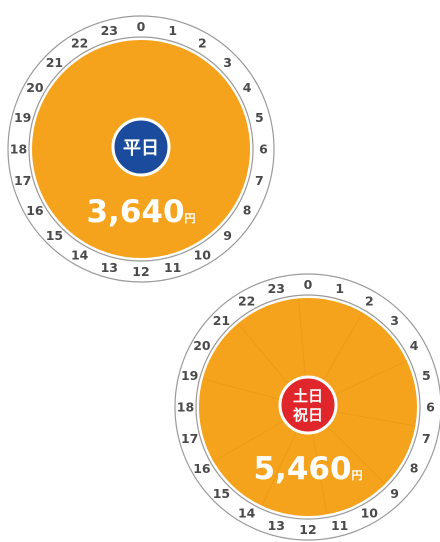  I want to click on holiday-price: 5,460円, so click(307, 469).